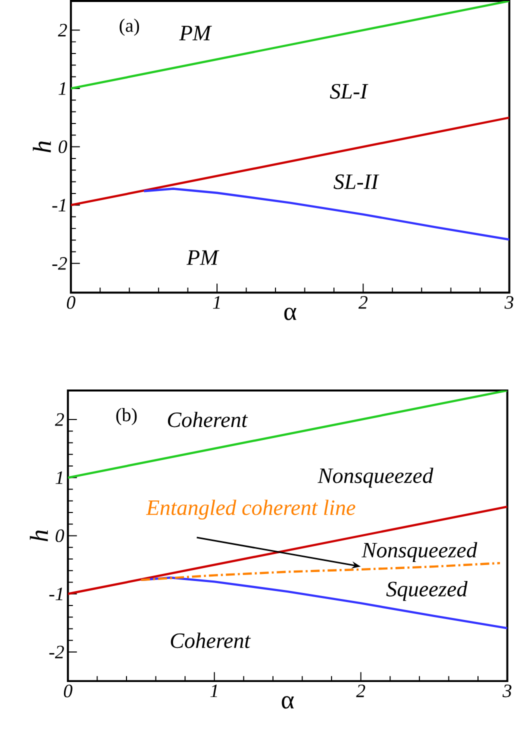  Describe the element at coordinates (71, 302) in the screenshot. I see `x-tick-label: 0` at that location.